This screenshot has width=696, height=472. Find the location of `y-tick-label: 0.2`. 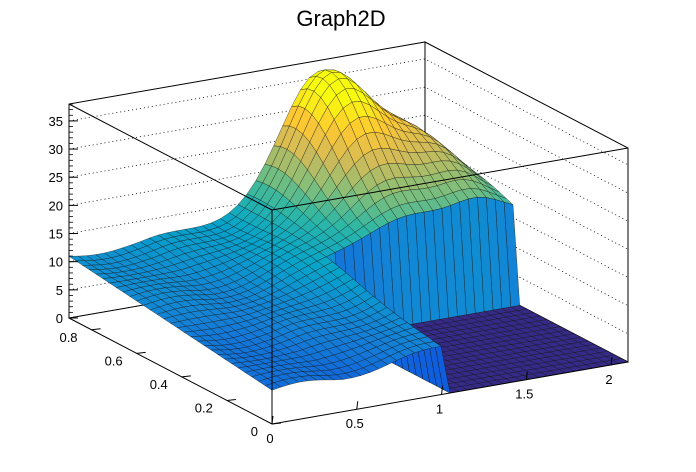

y-tick-label: 0.2 is located at coordinates (204, 407).